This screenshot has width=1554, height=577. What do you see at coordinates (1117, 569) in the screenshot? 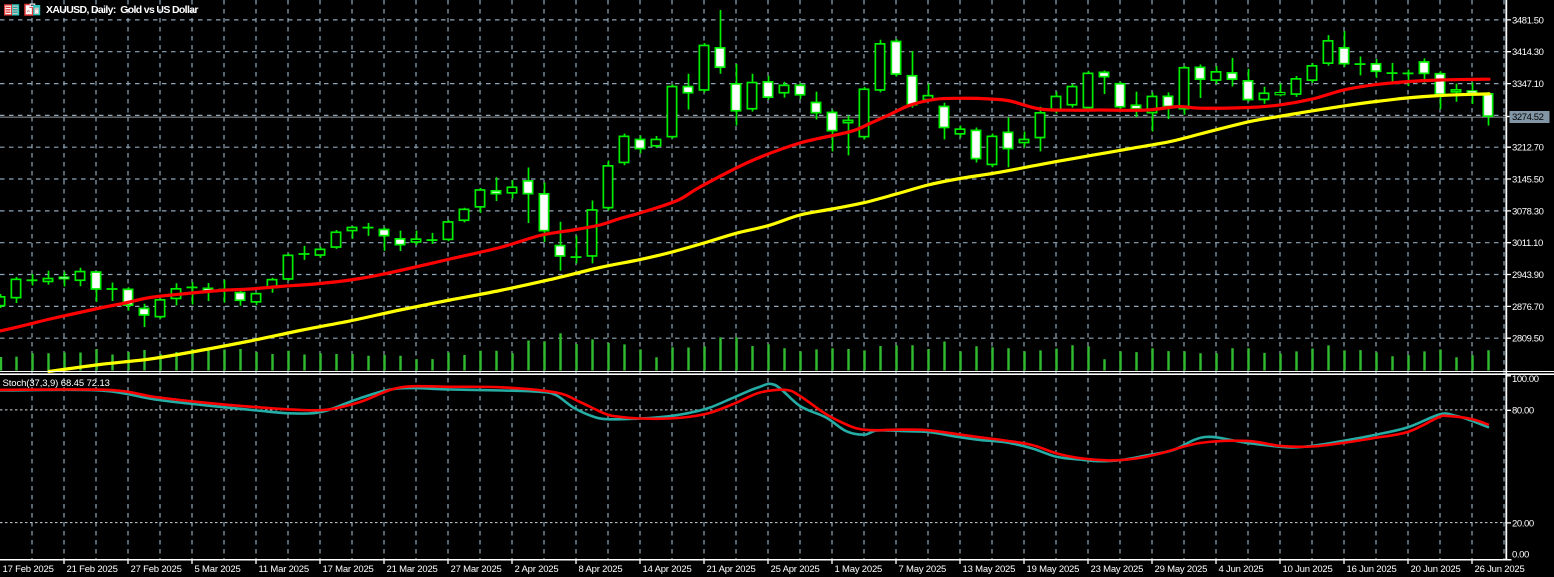
I see `svg-text: 23 May 2025` at bounding box center [1117, 569].